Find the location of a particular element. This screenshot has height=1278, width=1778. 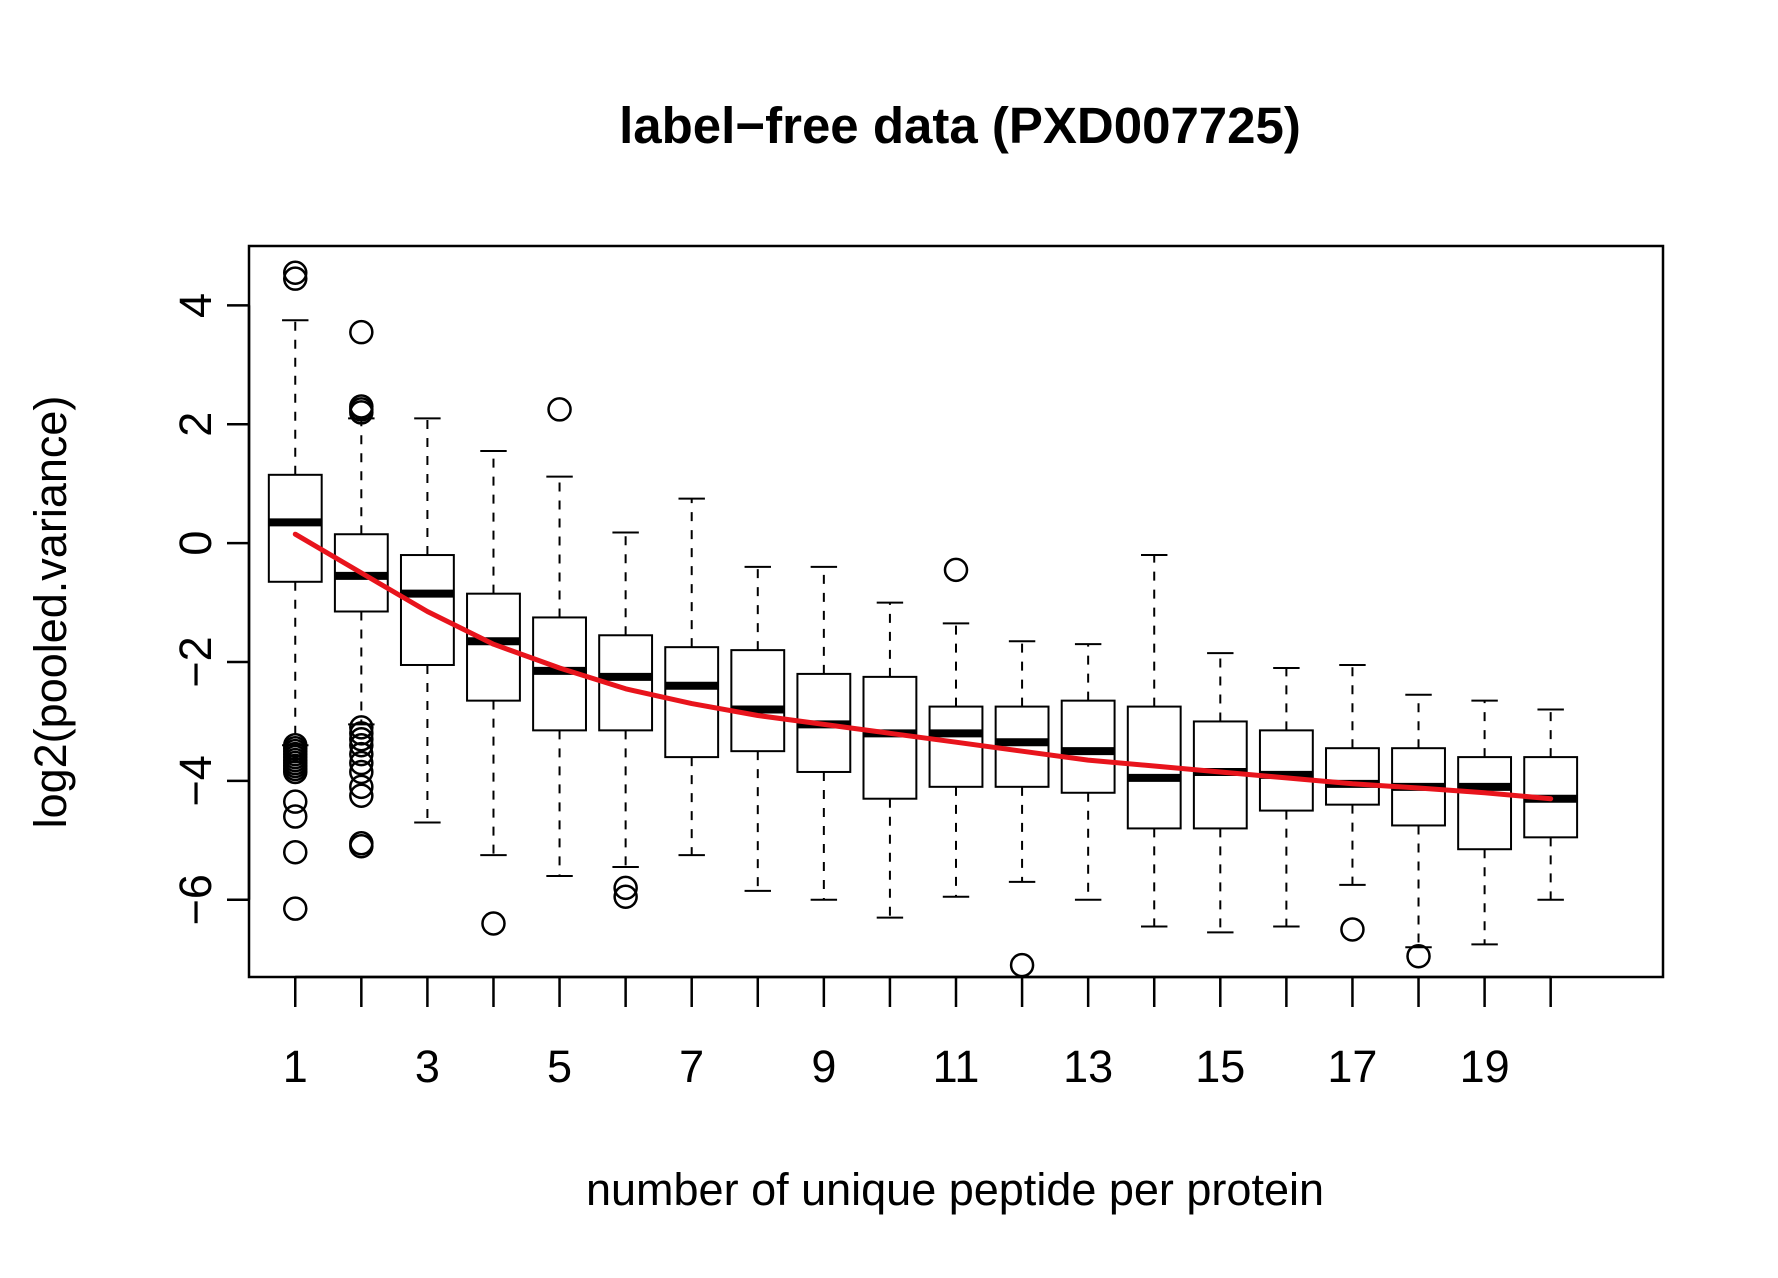

y-tick-label: −4 is located at coordinates (195, 780).